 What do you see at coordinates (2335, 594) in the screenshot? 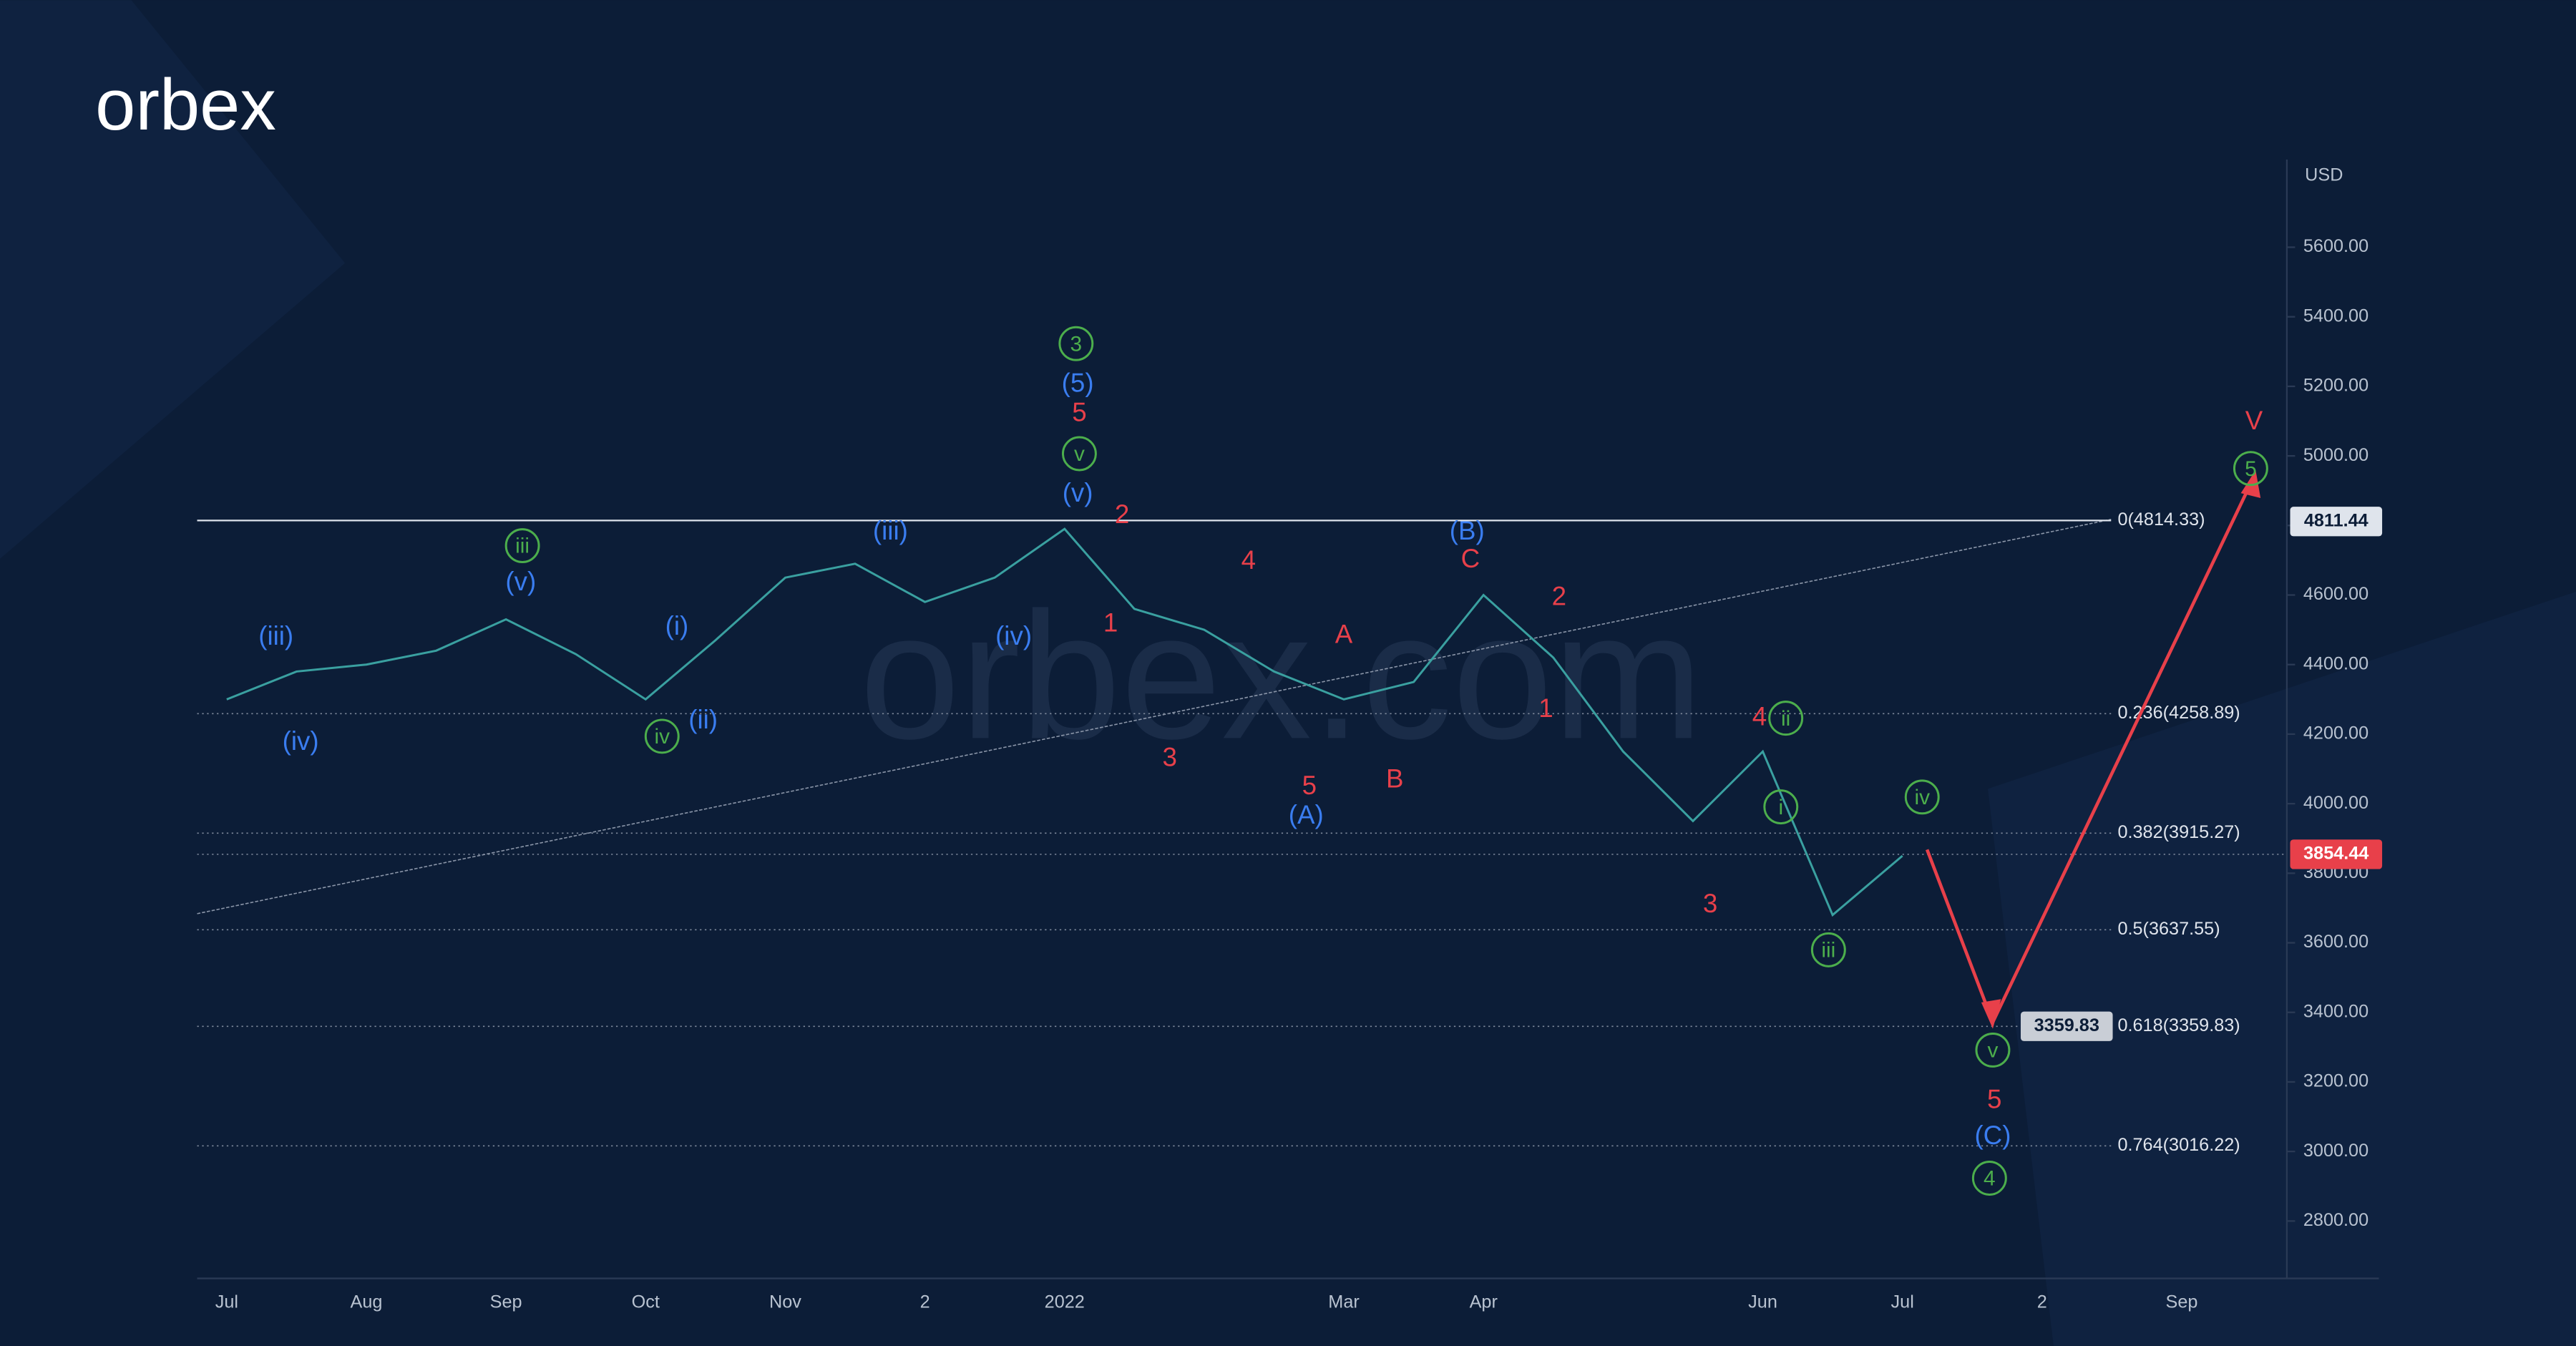
I see `y-tick-label: 4600.00` at bounding box center [2335, 594].